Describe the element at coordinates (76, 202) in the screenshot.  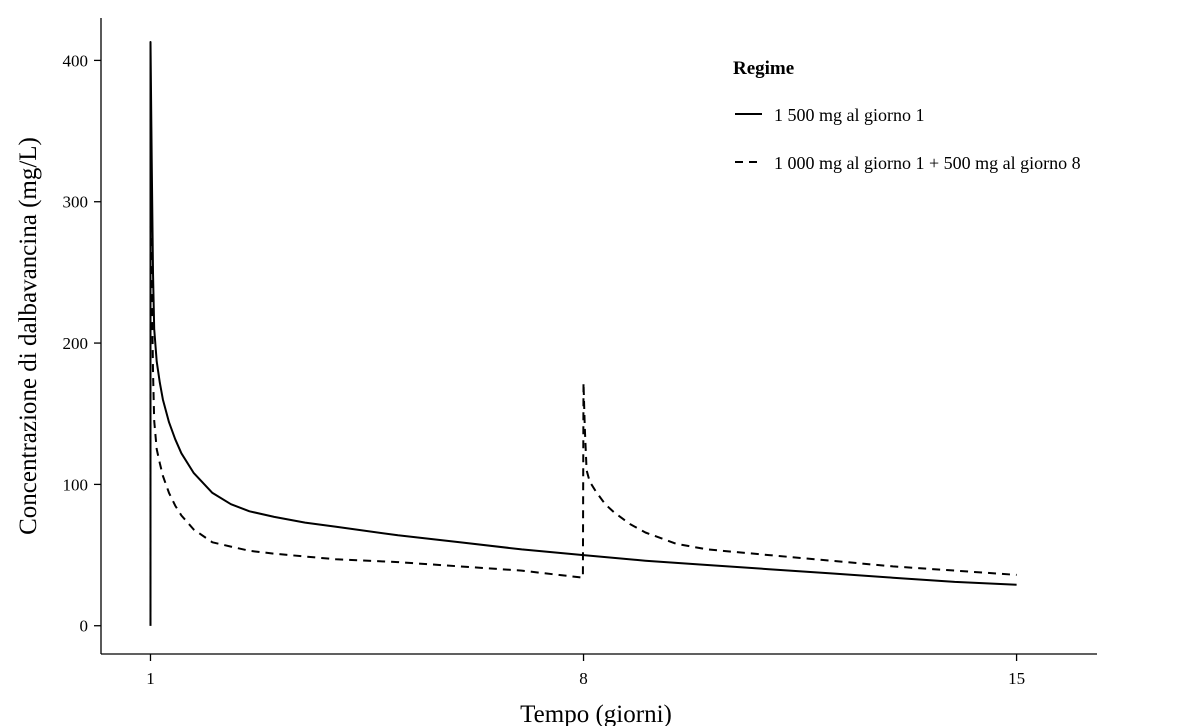
I see `y-tick-label: 300` at that location.